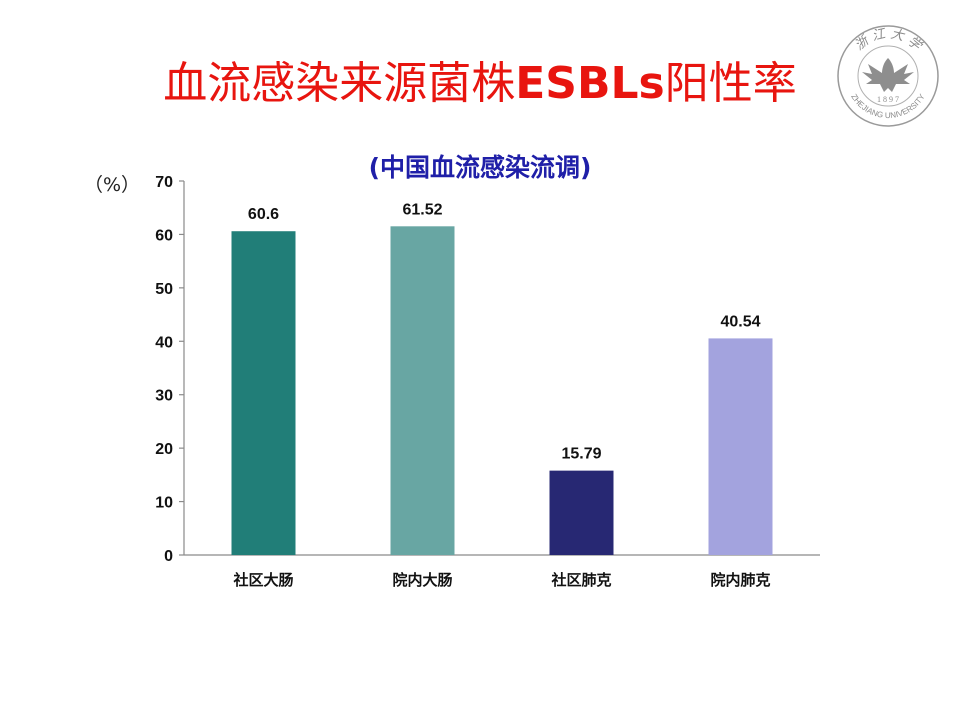 This screenshot has height=720, width=960. I want to click on category-labels: 社区大肠 院内大肠 社区肺克 院内肺克, so click(501, 580).